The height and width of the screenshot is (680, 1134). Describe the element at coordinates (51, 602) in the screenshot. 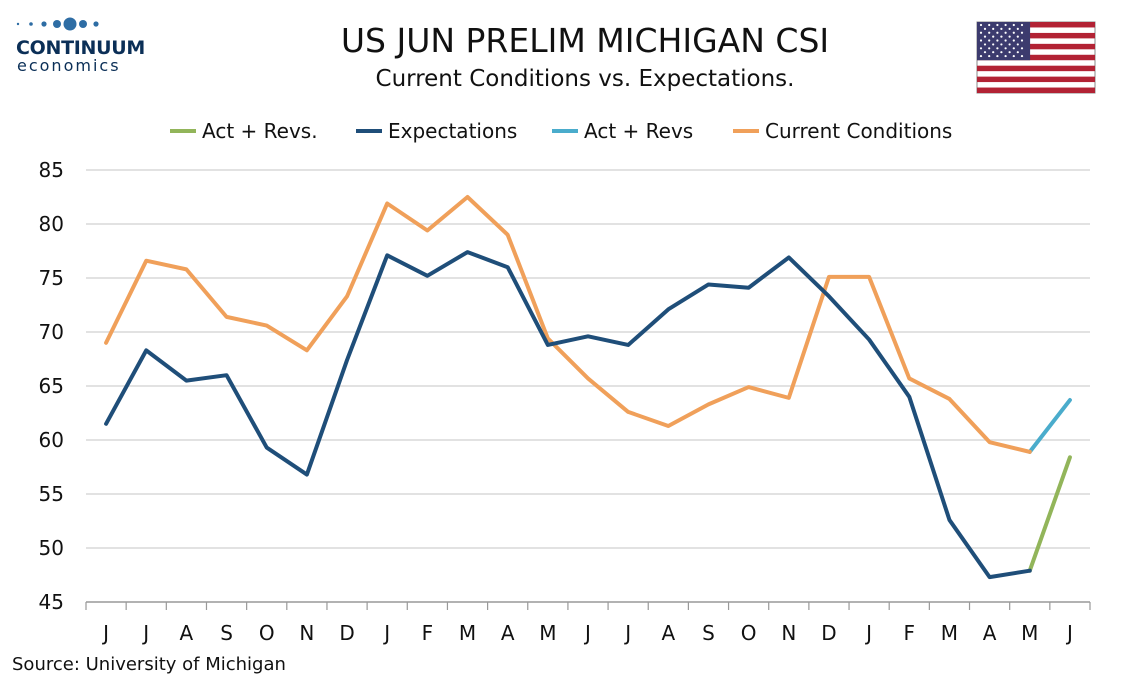

I see `y-tick-label: 45` at that location.